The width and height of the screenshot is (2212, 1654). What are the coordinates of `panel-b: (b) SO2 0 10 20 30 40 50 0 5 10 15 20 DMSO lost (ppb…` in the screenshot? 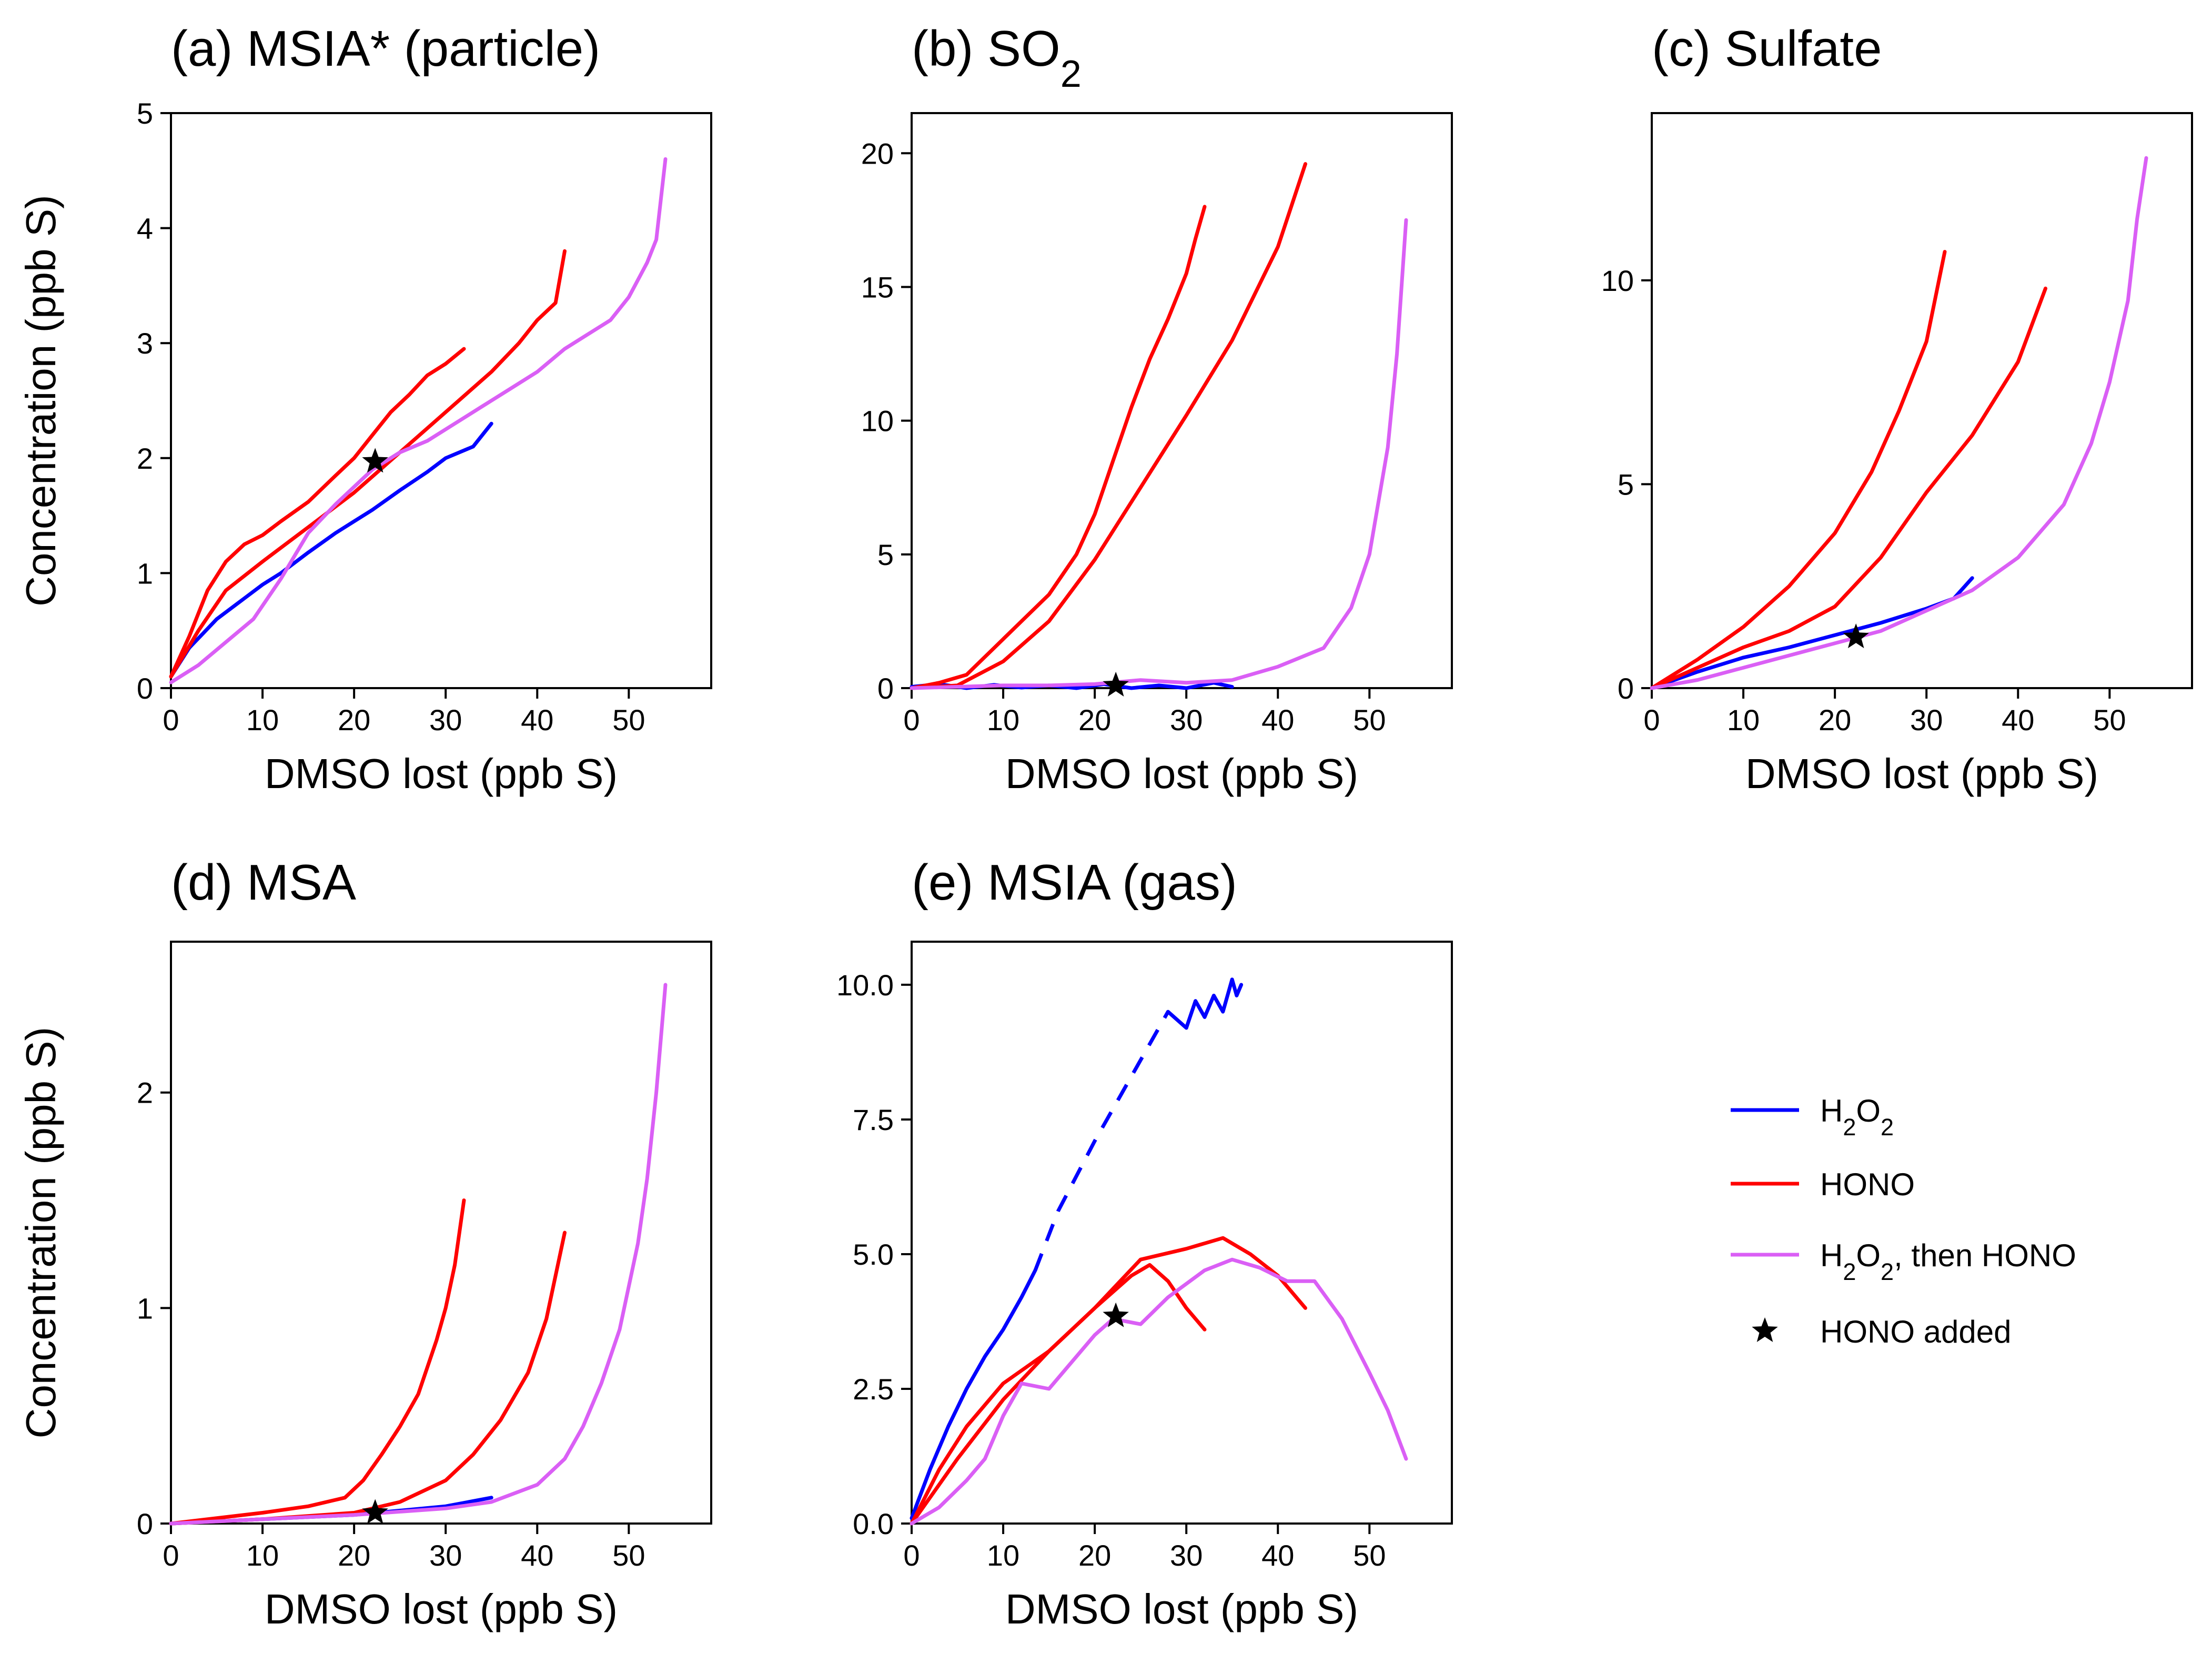 It's located at (1157, 409).